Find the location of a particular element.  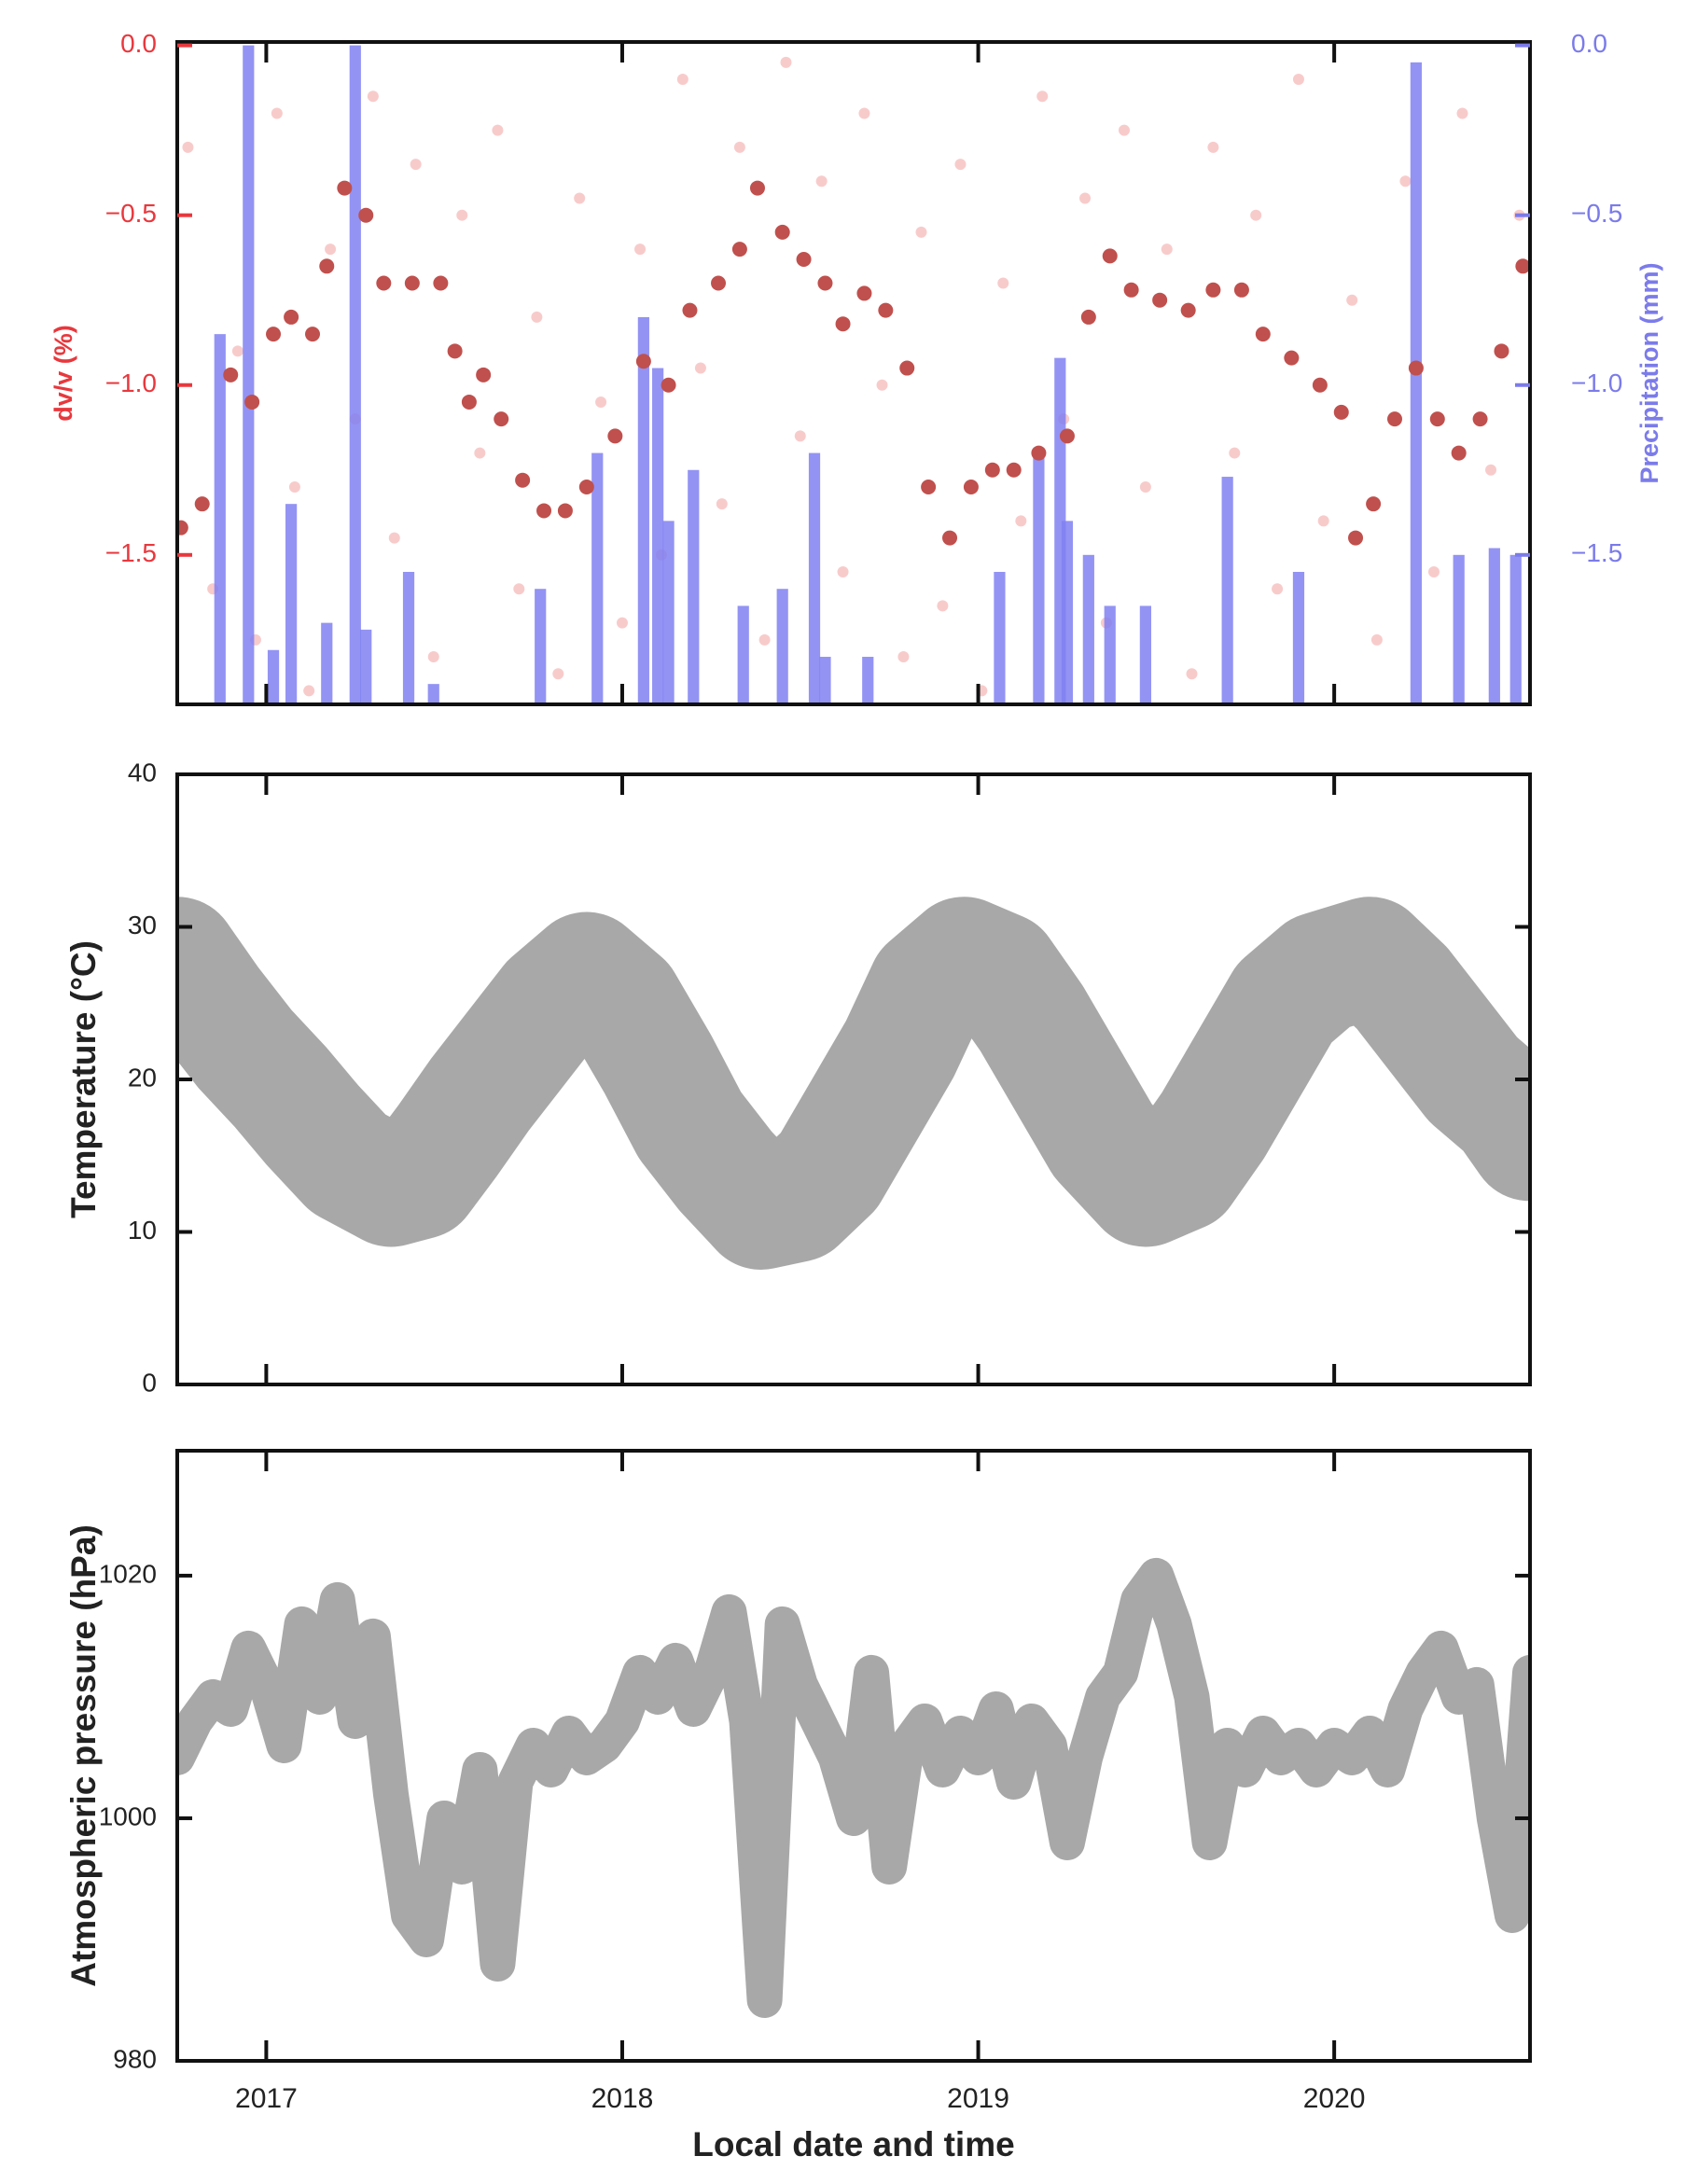

x-axis-label: Local date and time is located at coordinates (853, 2144).